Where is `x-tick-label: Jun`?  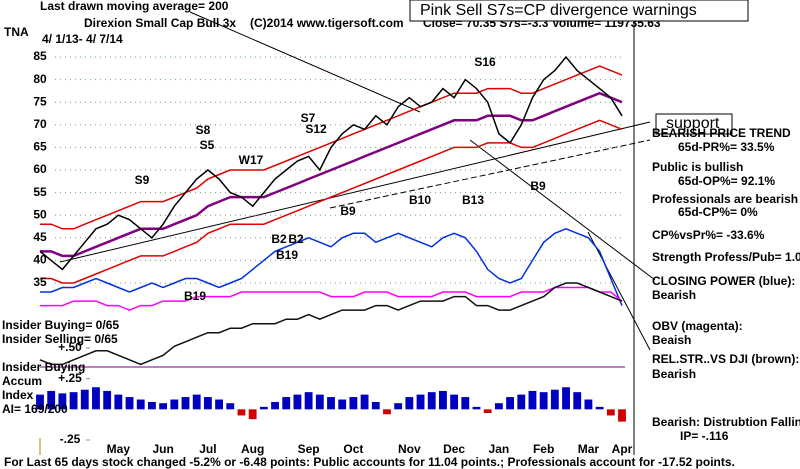
x-tick-label: Jun is located at coordinates (162, 449).